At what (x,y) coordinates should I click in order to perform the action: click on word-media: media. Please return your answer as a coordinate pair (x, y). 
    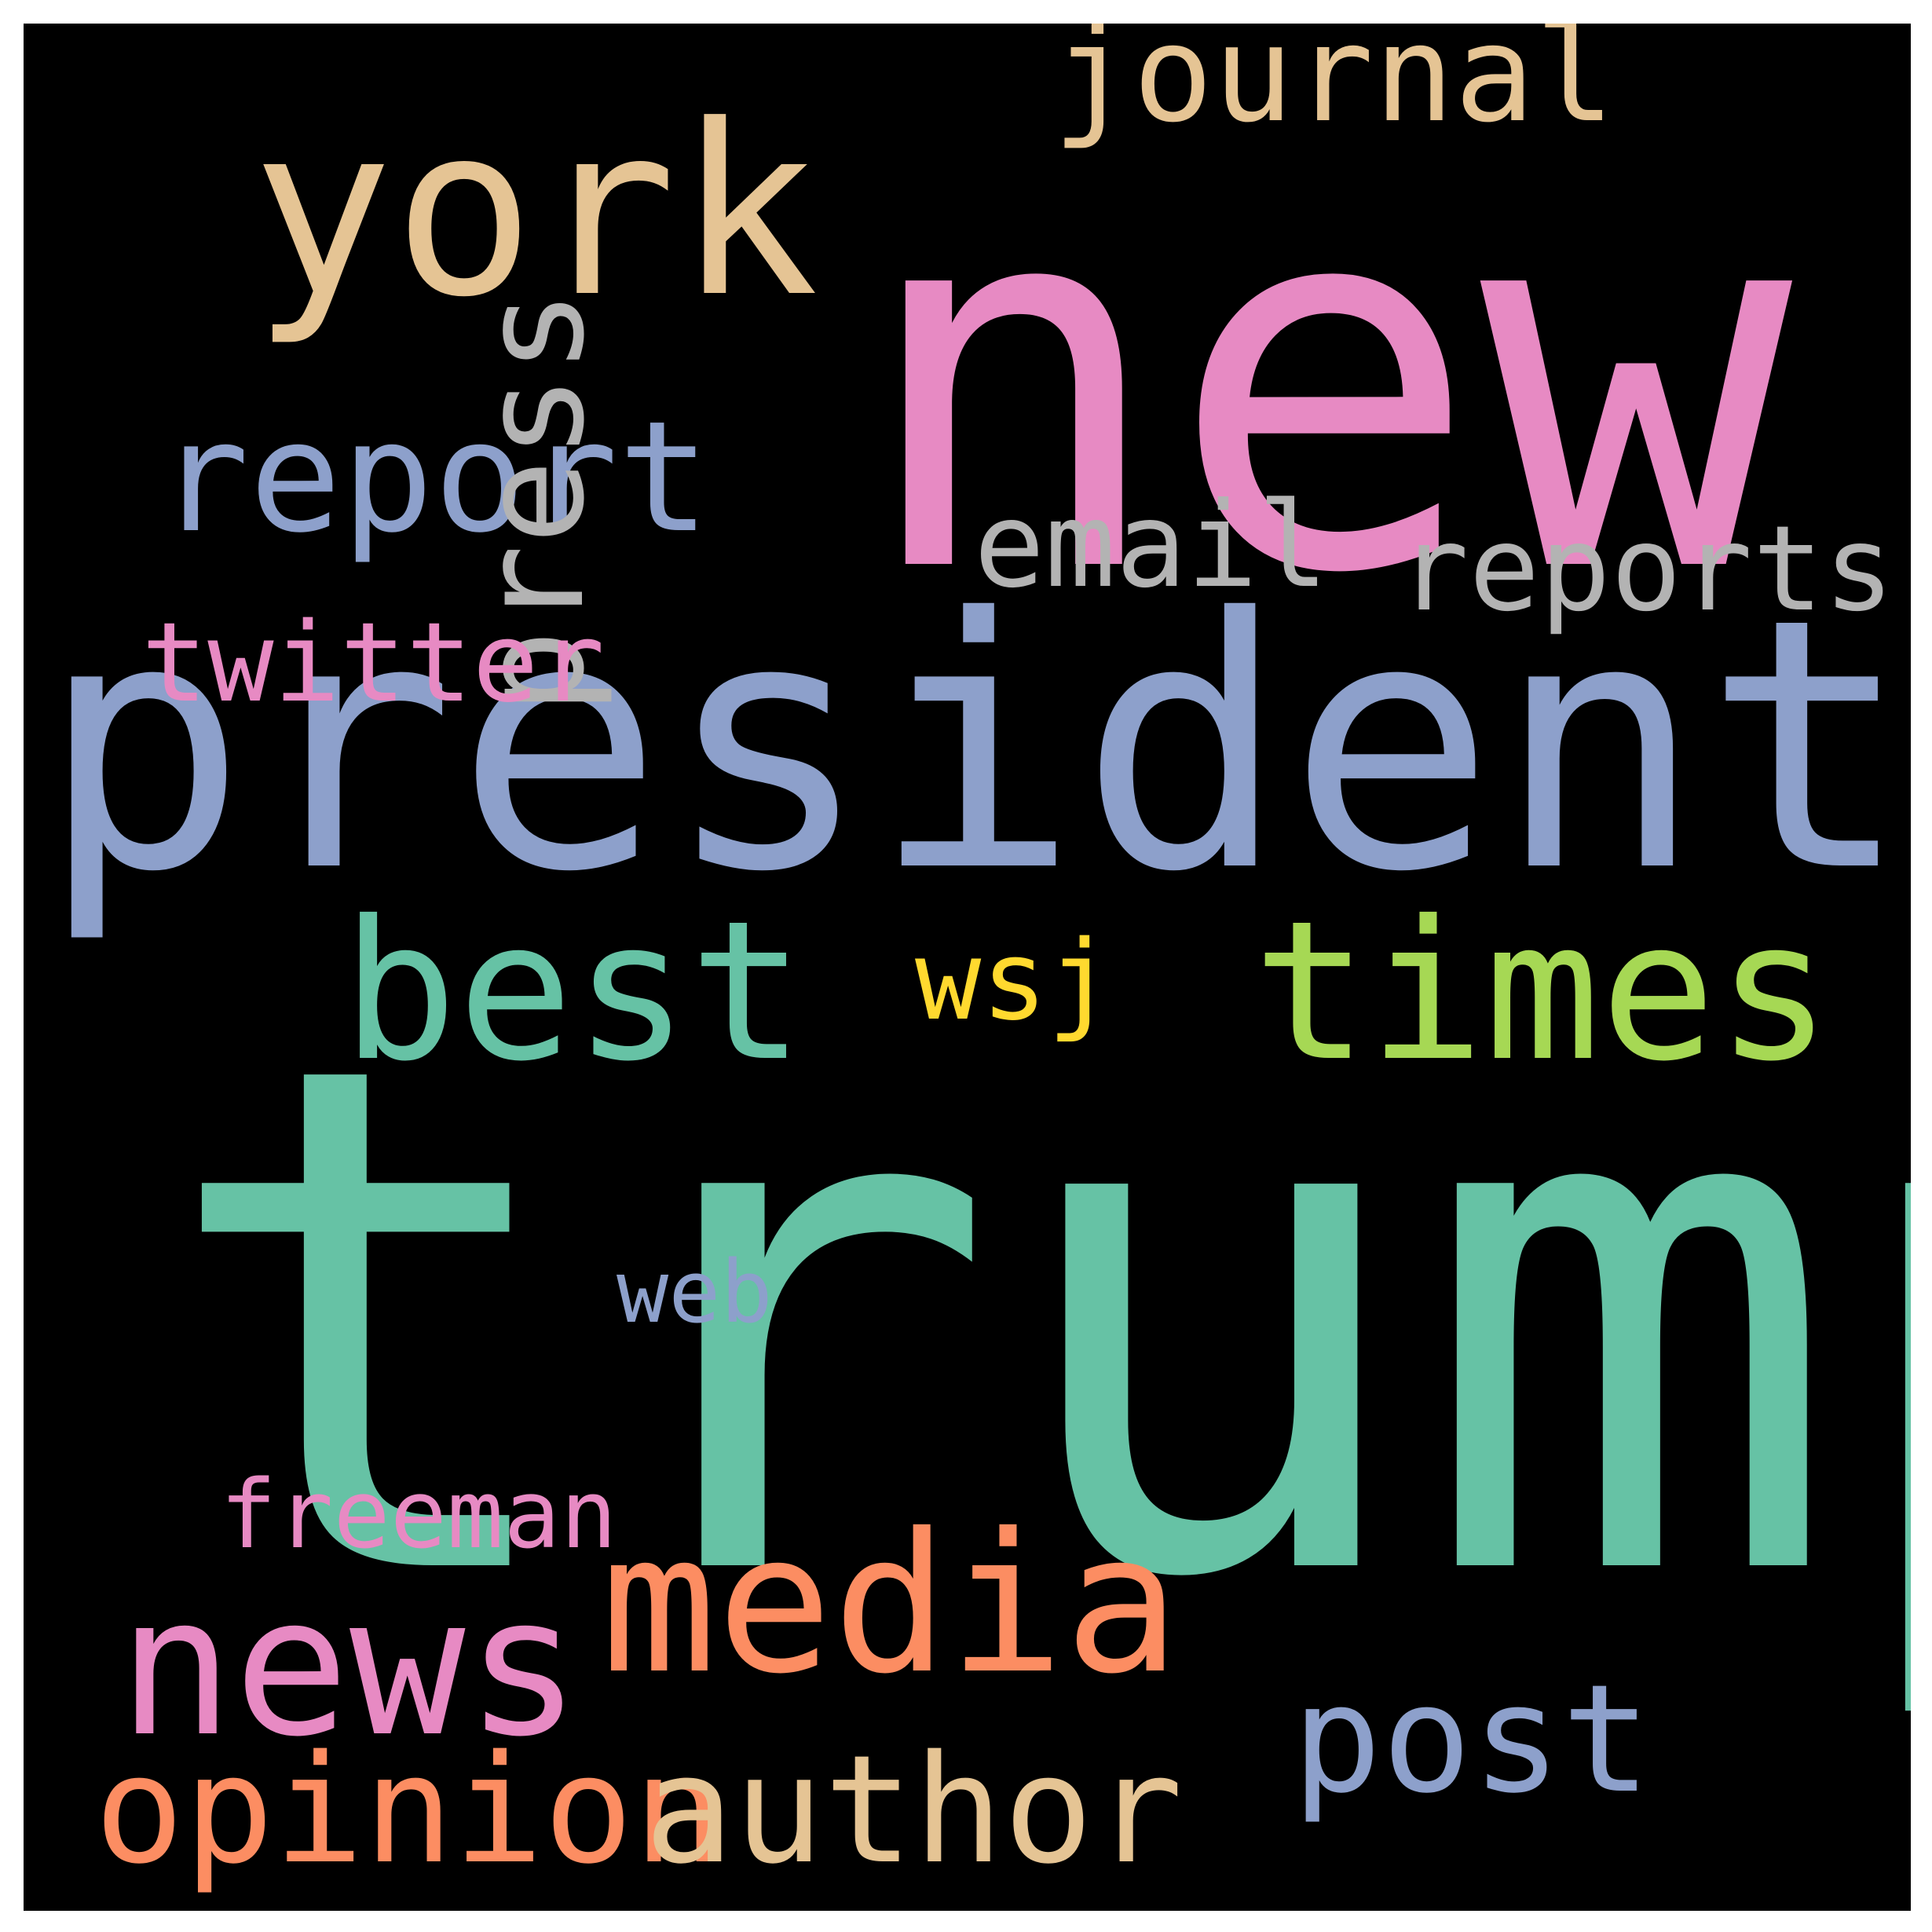
    Looking at the image, I should click on (891, 1604).